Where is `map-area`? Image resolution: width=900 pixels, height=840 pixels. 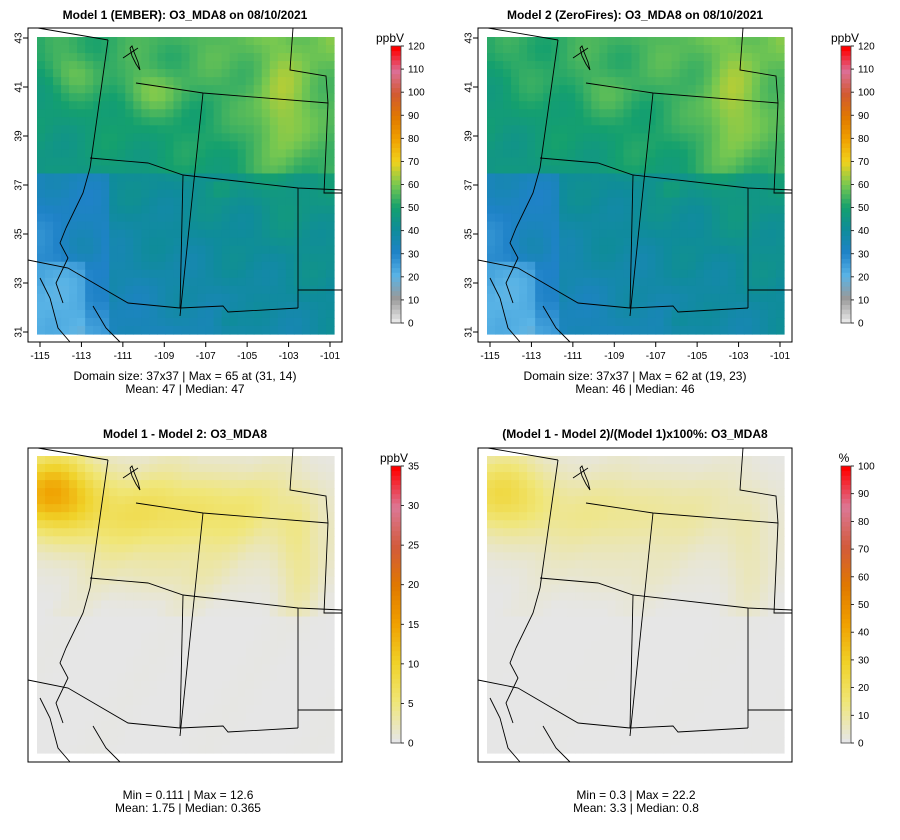
map-area is located at coordinates (185, 185).